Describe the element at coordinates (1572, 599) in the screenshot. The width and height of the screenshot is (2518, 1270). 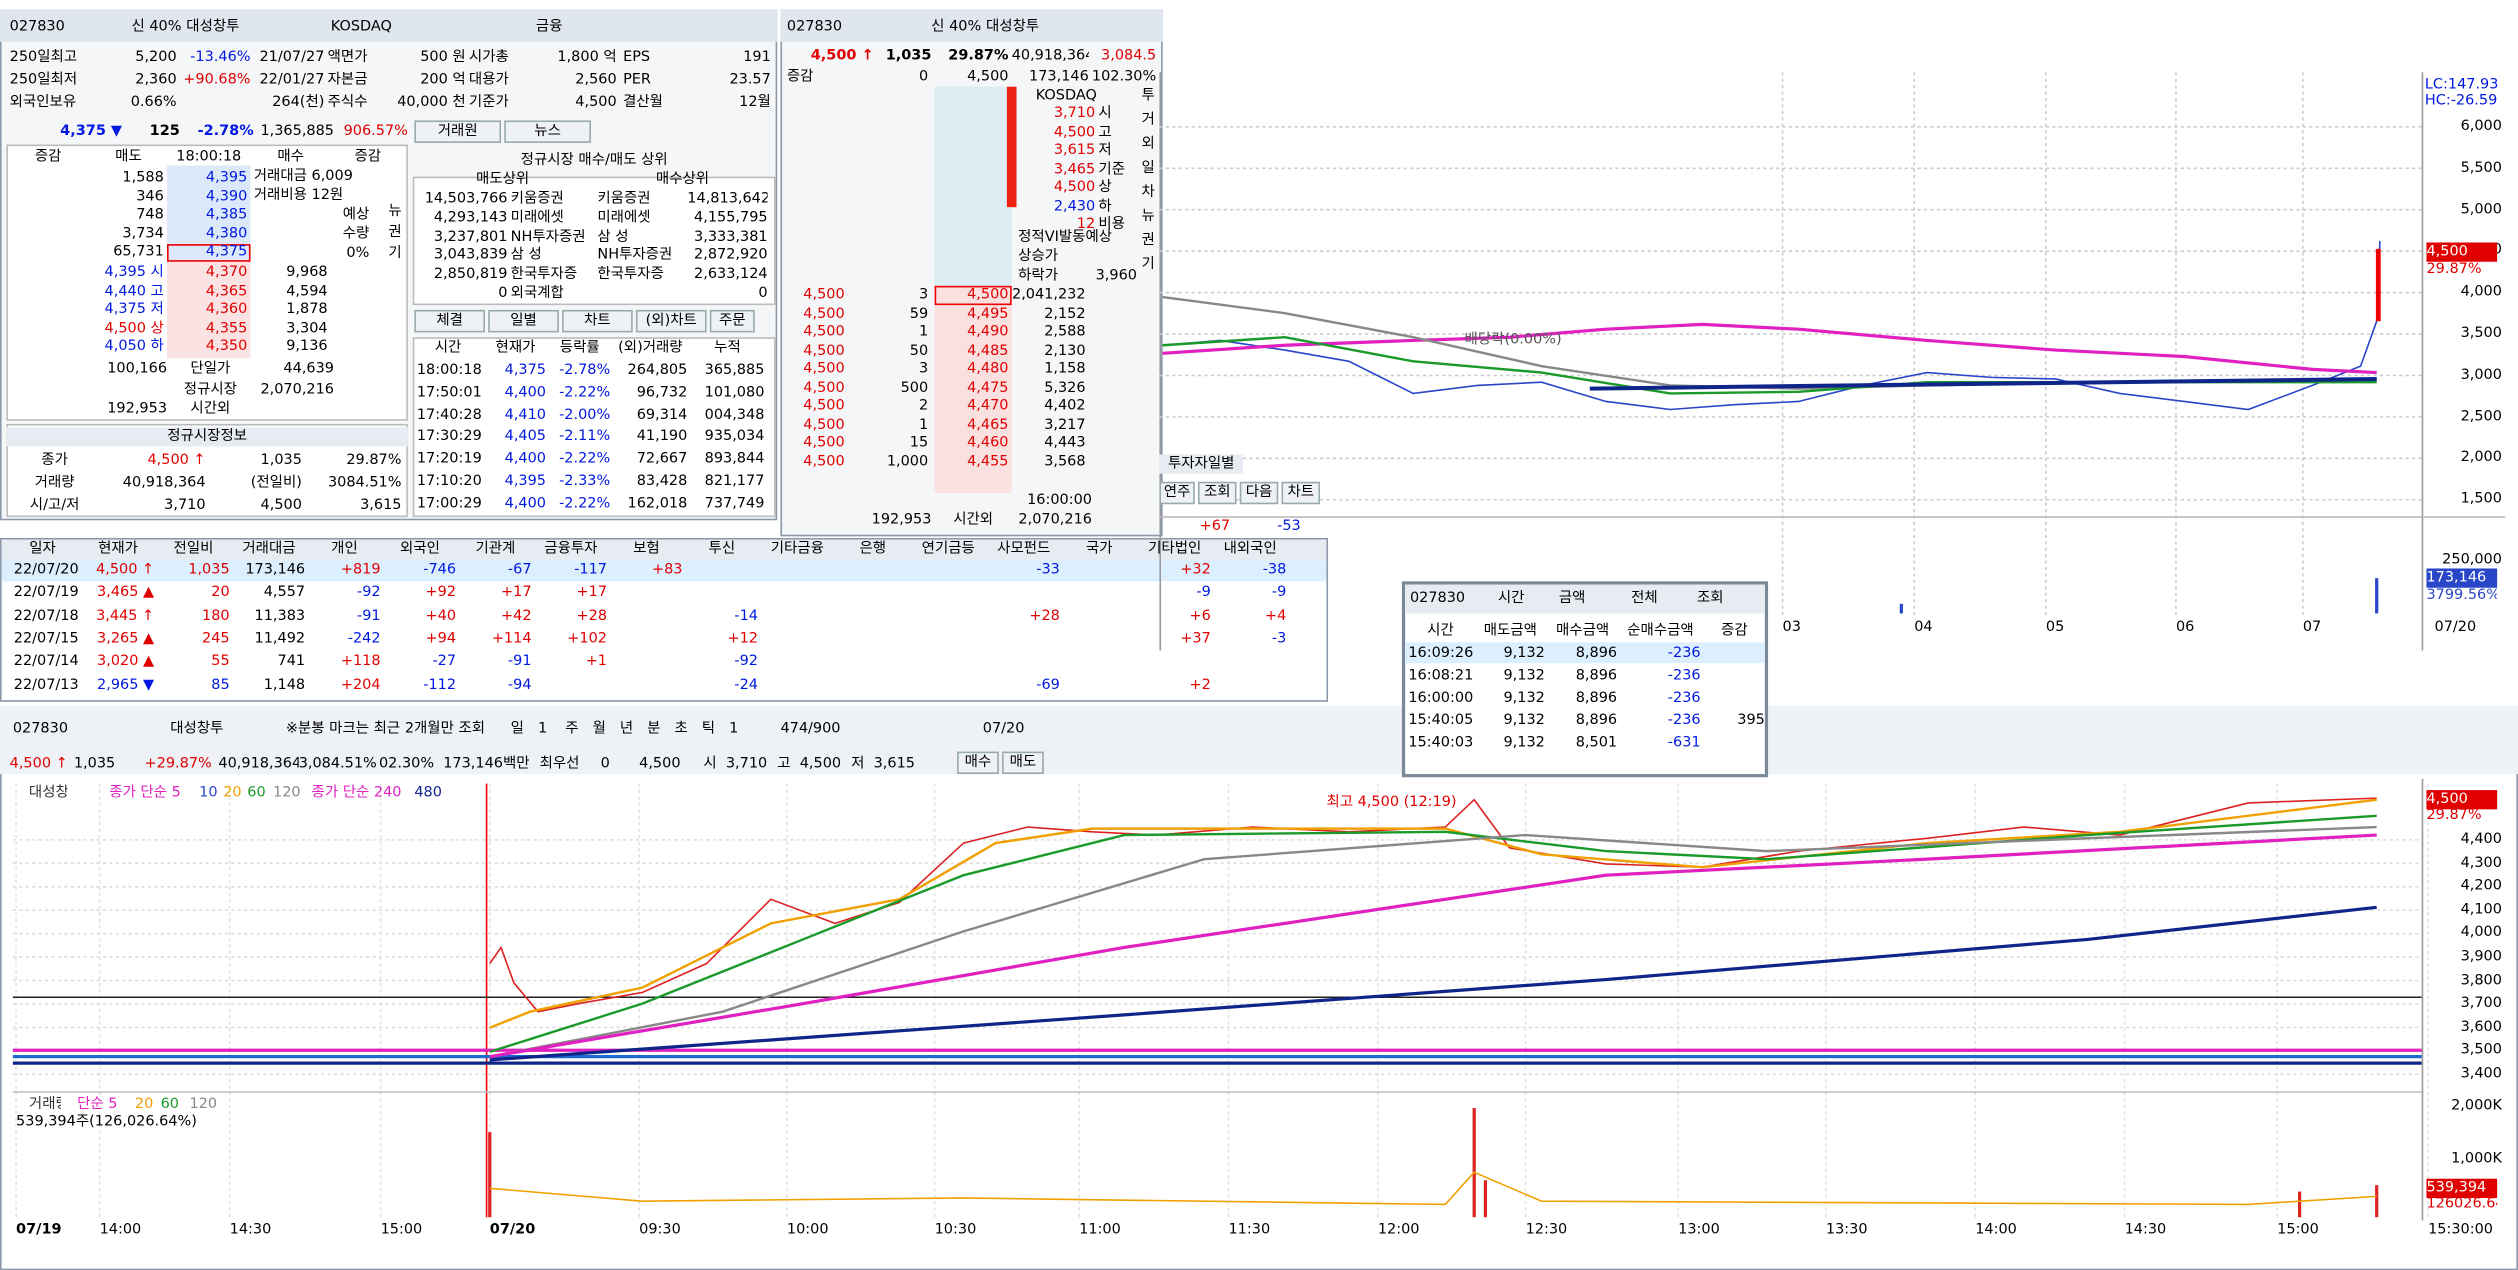
I see `toolbar-field: 금액` at that location.